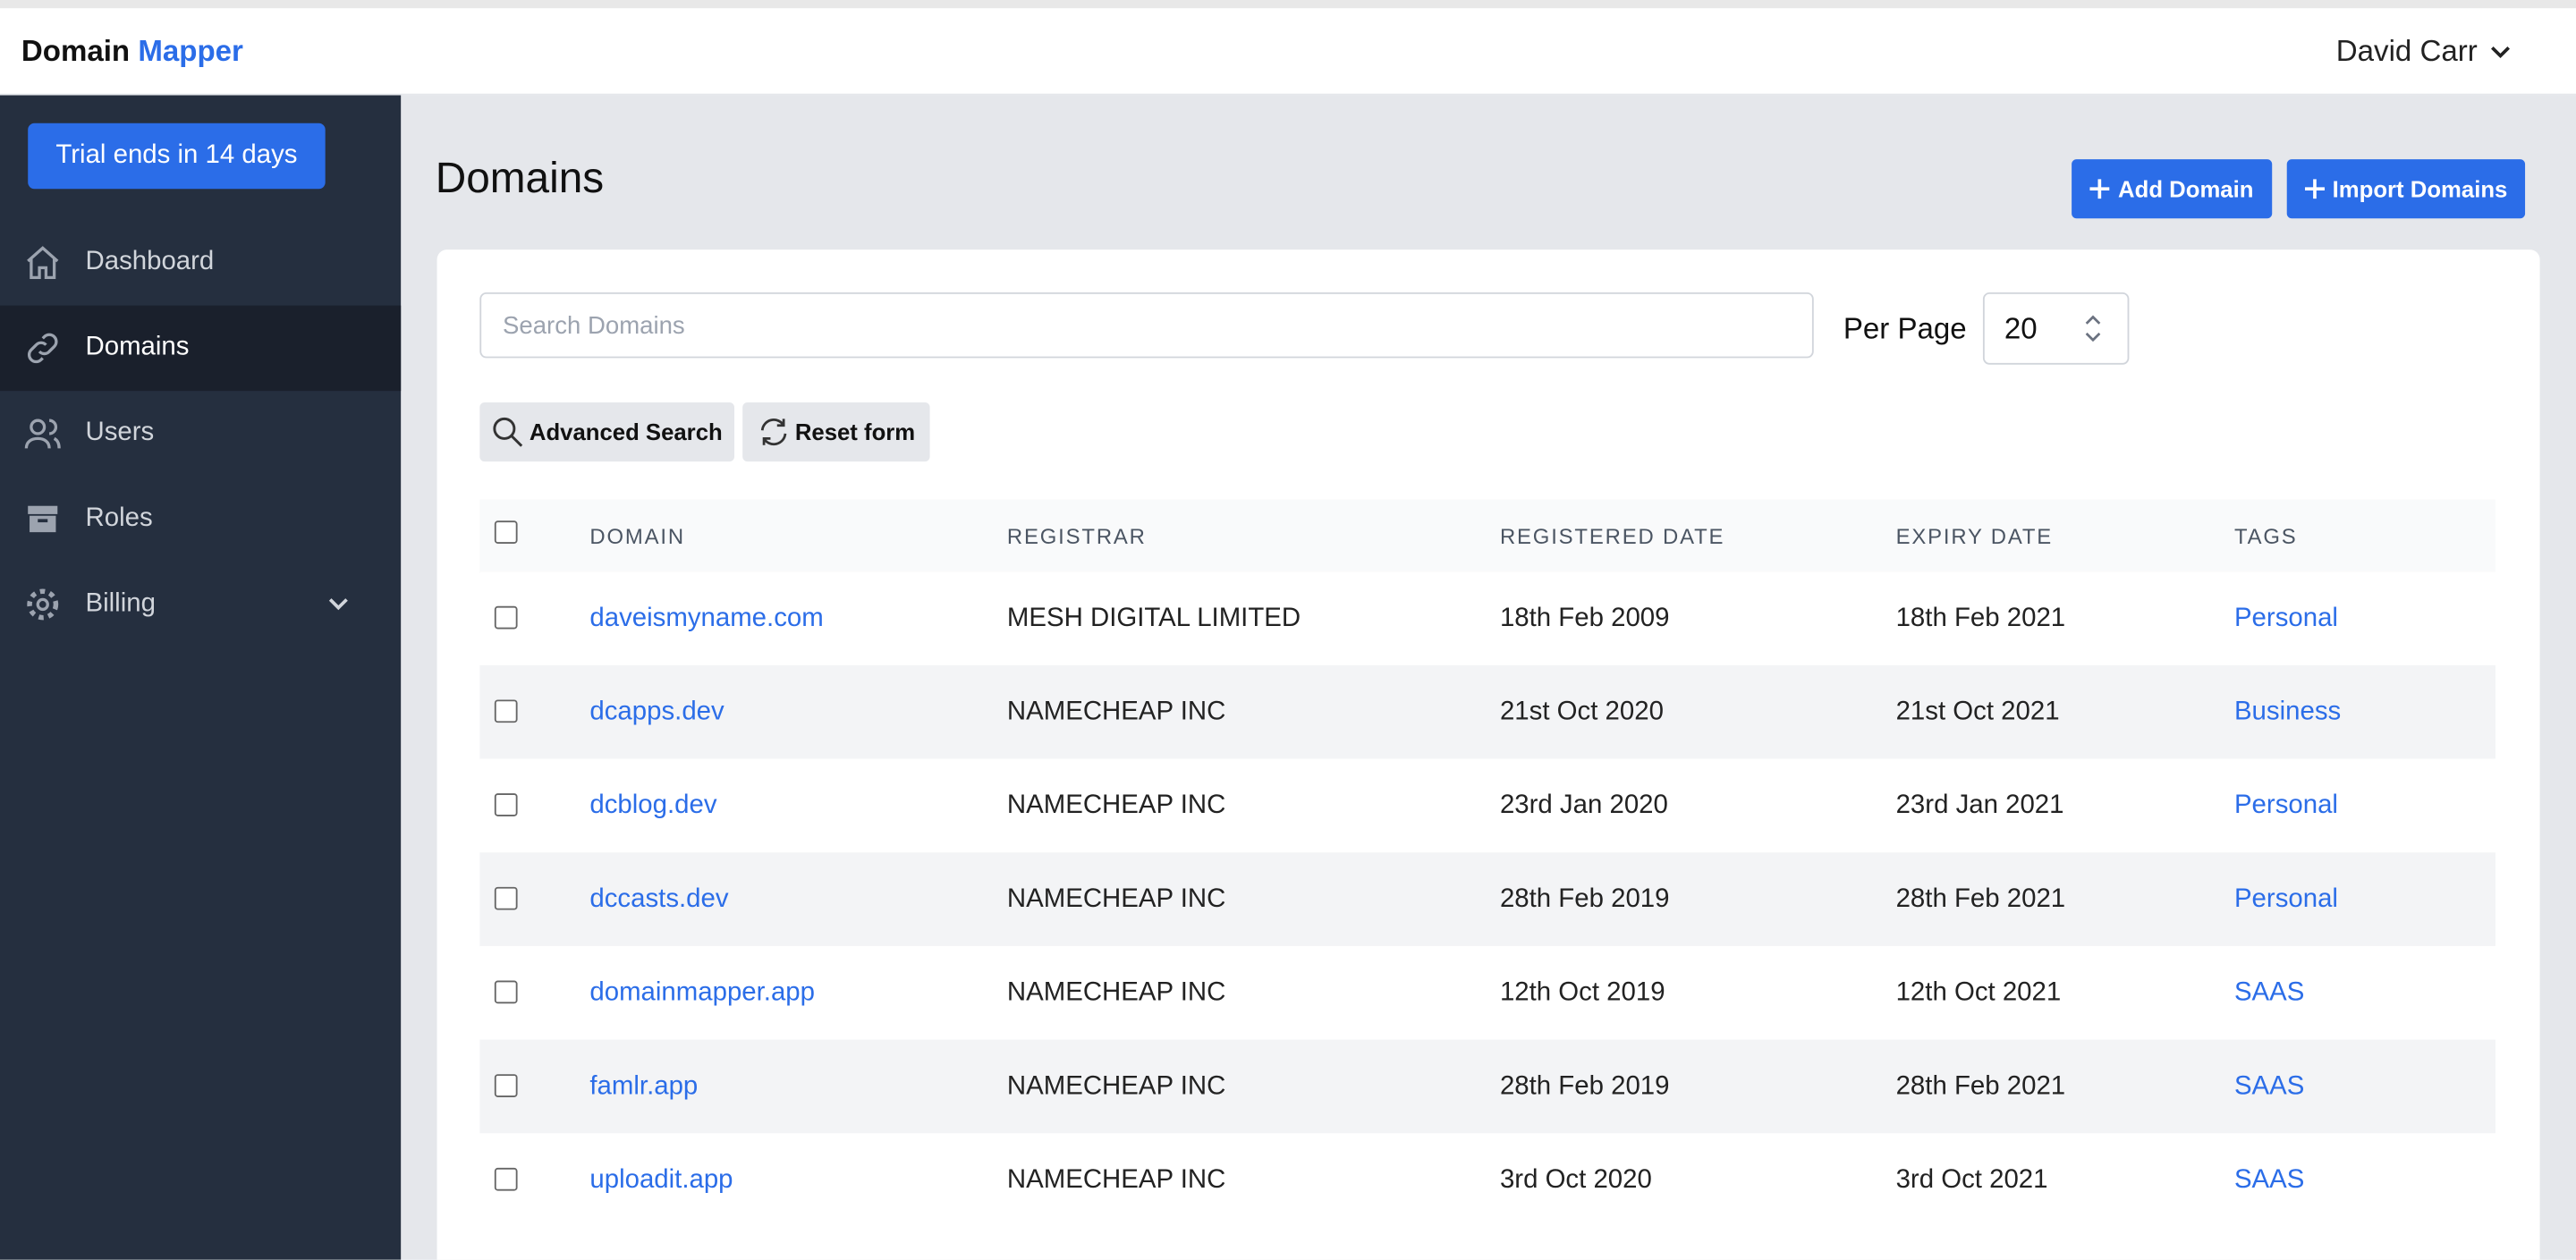 The image size is (2576, 1260). What do you see at coordinates (190, 51) in the screenshot?
I see `brand-second: Mapper` at bounding box center [190, 51].